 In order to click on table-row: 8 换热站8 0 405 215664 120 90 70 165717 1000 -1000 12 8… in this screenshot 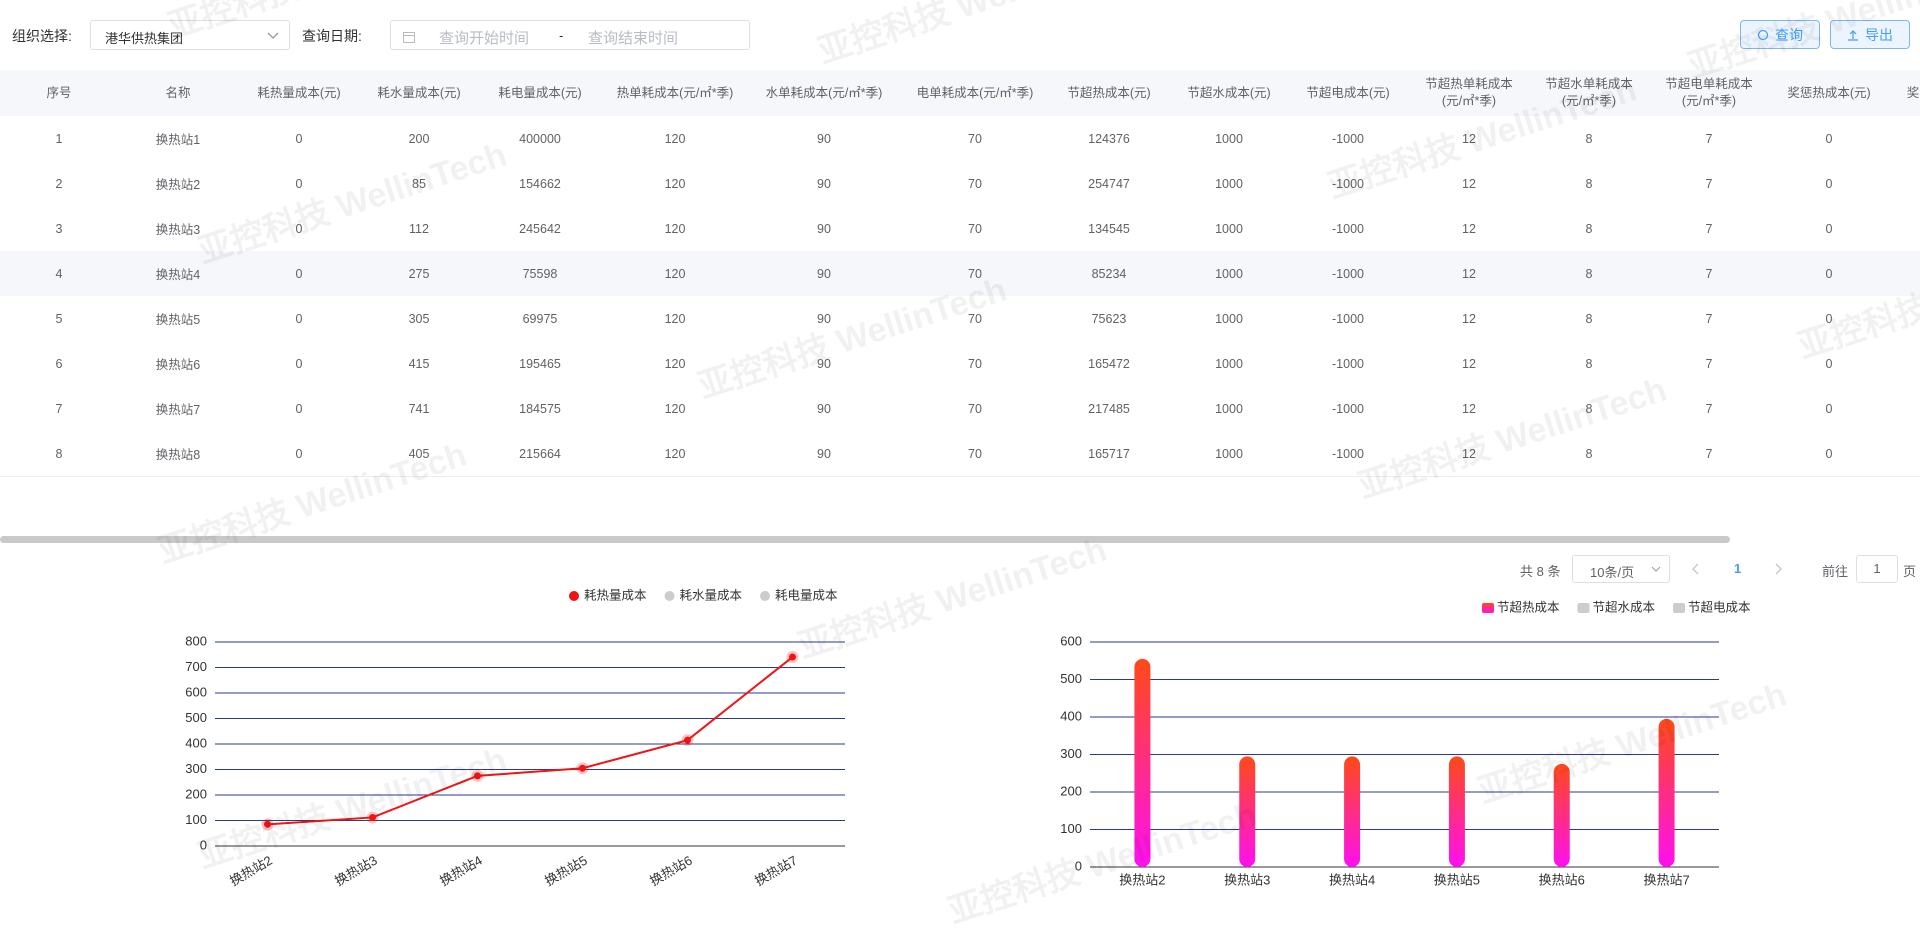, I will do `click(960, 454)`.